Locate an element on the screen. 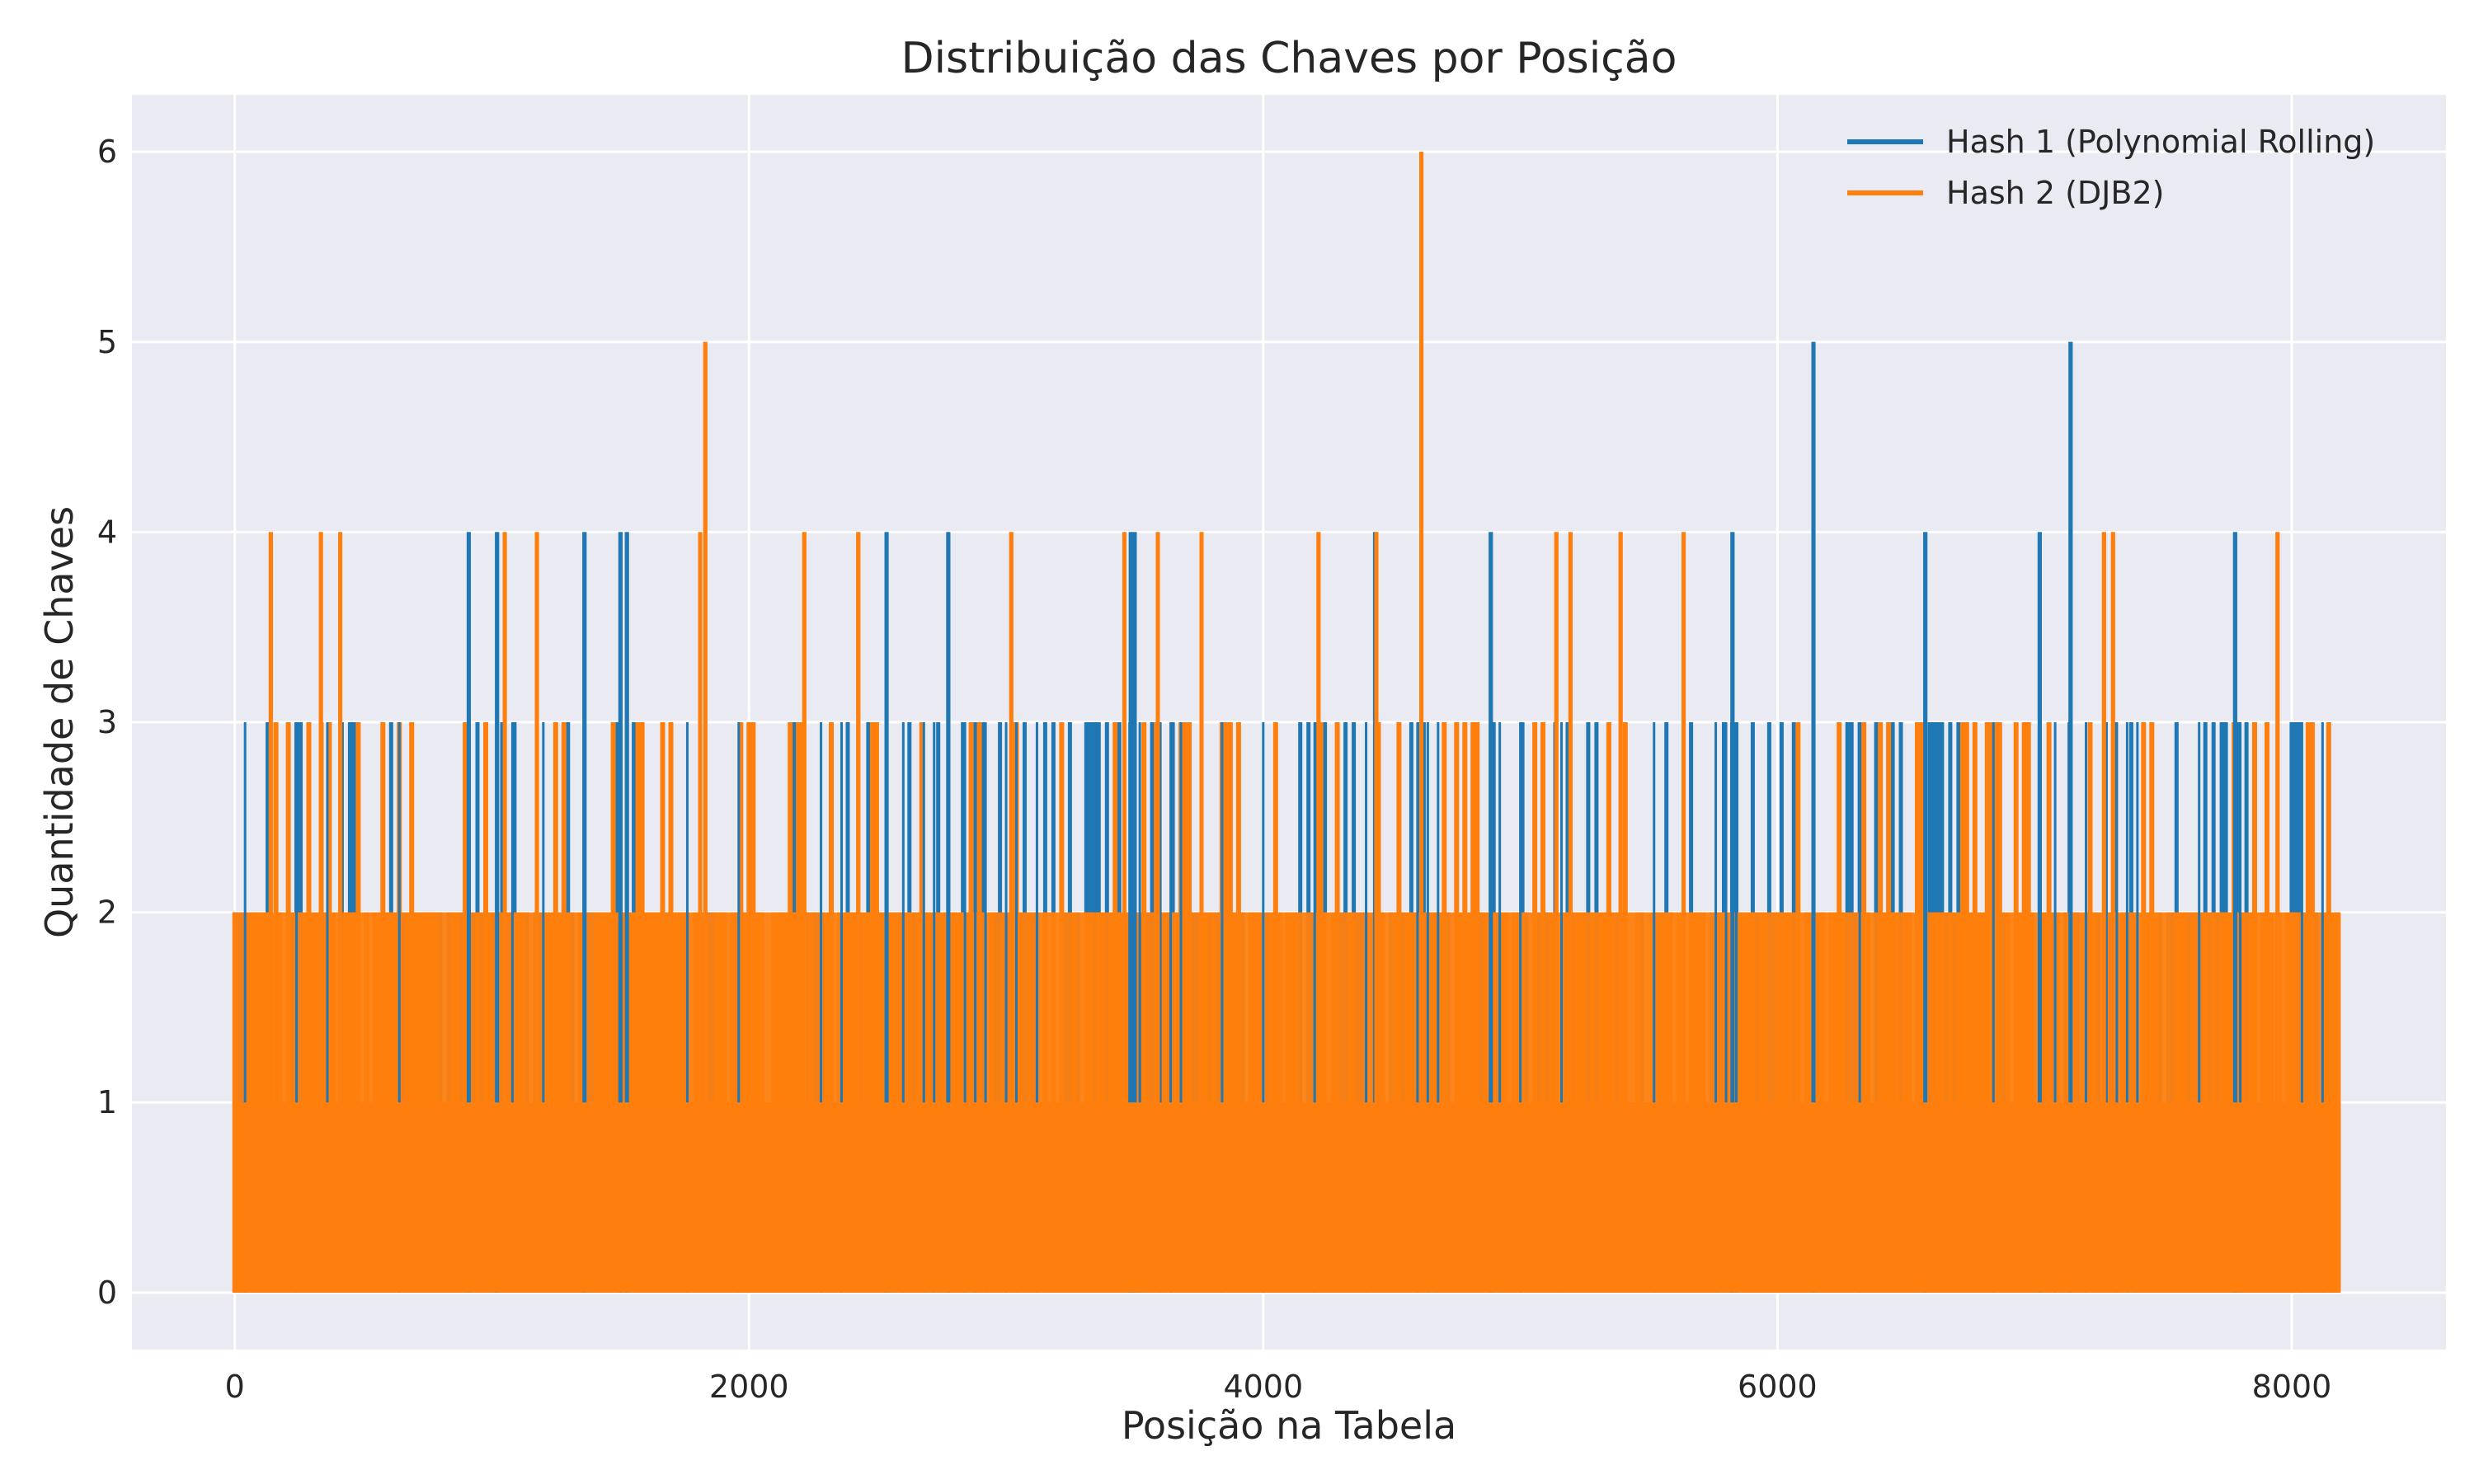  y-tick-label: 1 is located at coordinates (107, 1102).